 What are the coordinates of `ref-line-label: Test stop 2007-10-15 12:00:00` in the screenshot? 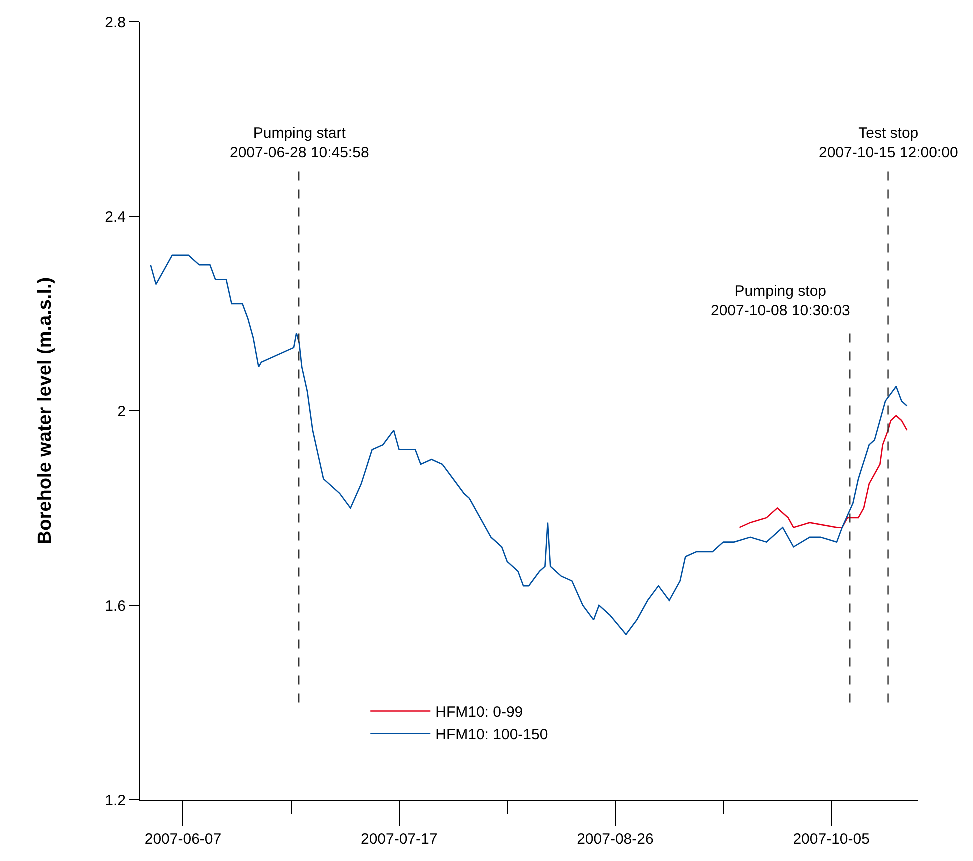 It's located at (888, 143).